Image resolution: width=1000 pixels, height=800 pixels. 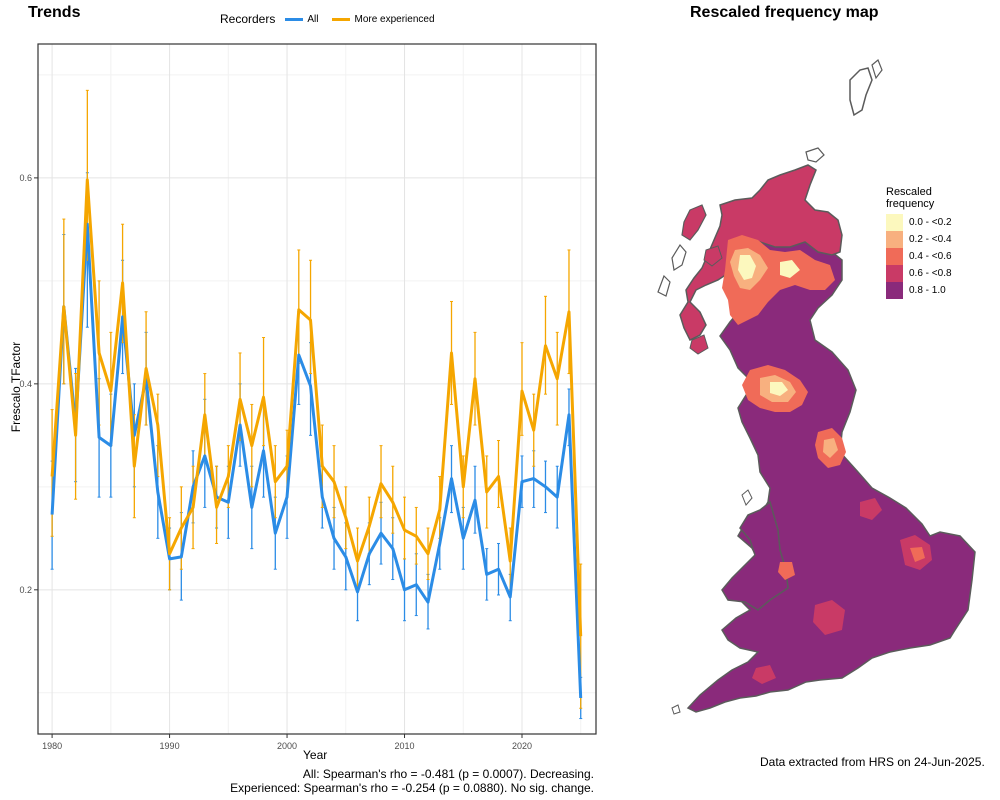 I want to click on map-central-pale, so click(x=779, y=389).